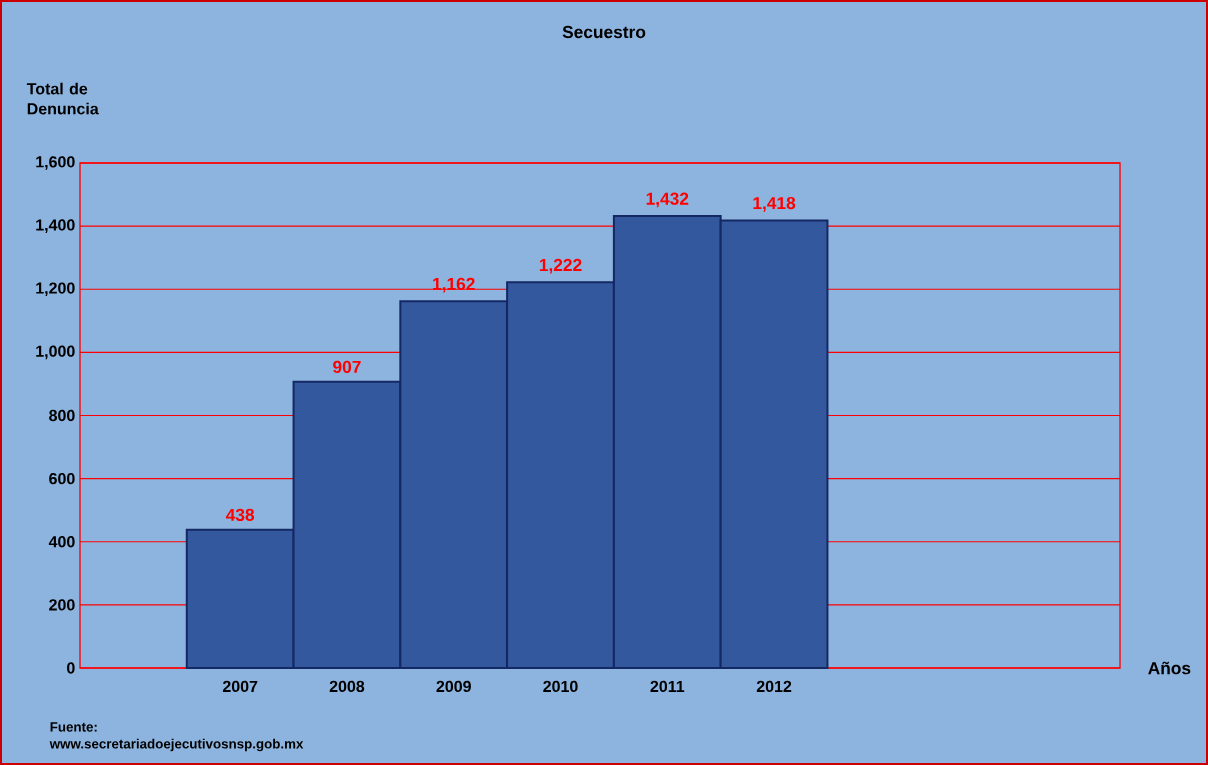  What do you see at coordinates (73, 727) in the screenshot?
I see `source-note: Fuente:` at bounding box center [73, 727].